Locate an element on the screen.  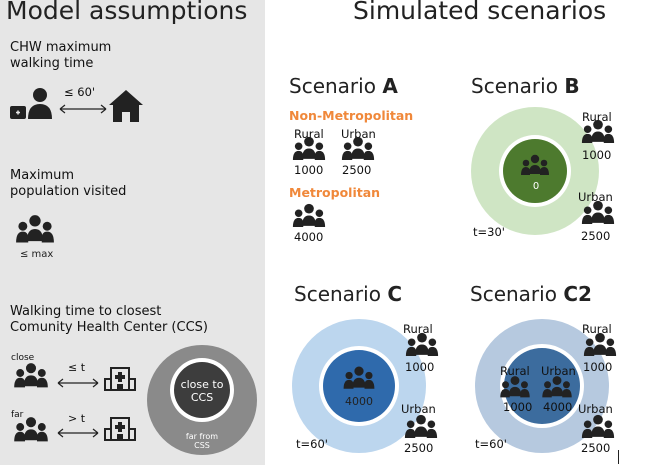
far-from-ccs-text: far from CSS is located at coordinates (202, 441).